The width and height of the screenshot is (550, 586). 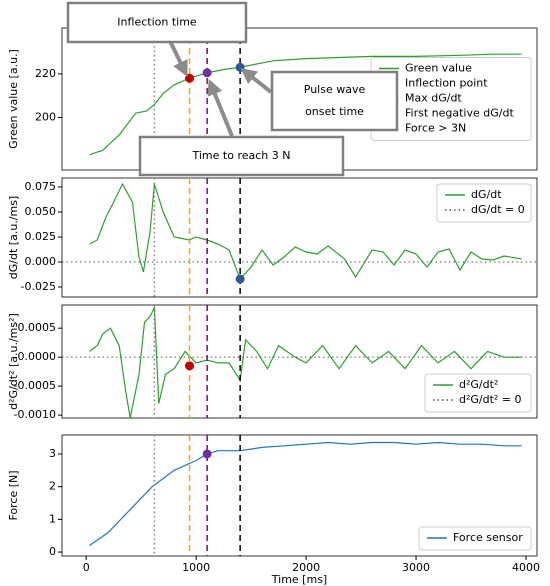 What do you see at coordinates (52, 551) in the screenshot?
I see `y-tick-label: 0` at bounding box center [52, 551].